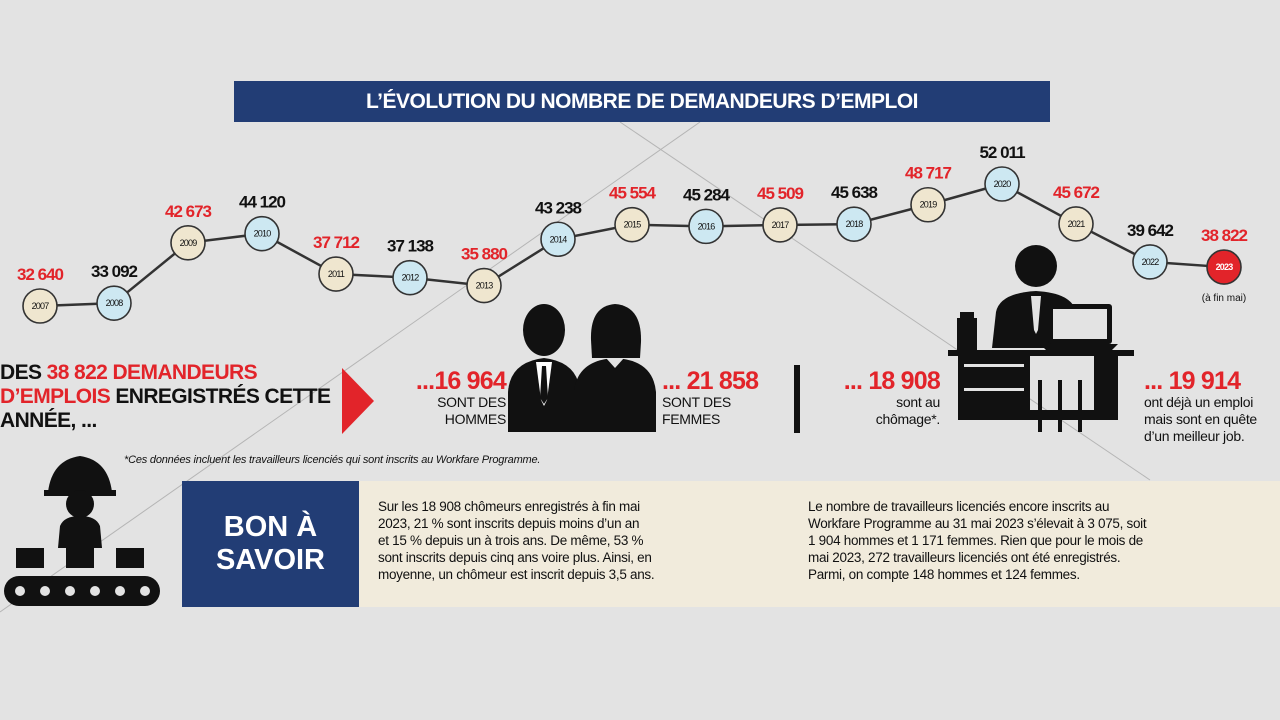 The width and height of the screenshot is (1280, 720). Describe the element at coordinates (1199, 402) in the screenshot. I see `stat-employed-desc1: ont déjà un emploi` at that location.